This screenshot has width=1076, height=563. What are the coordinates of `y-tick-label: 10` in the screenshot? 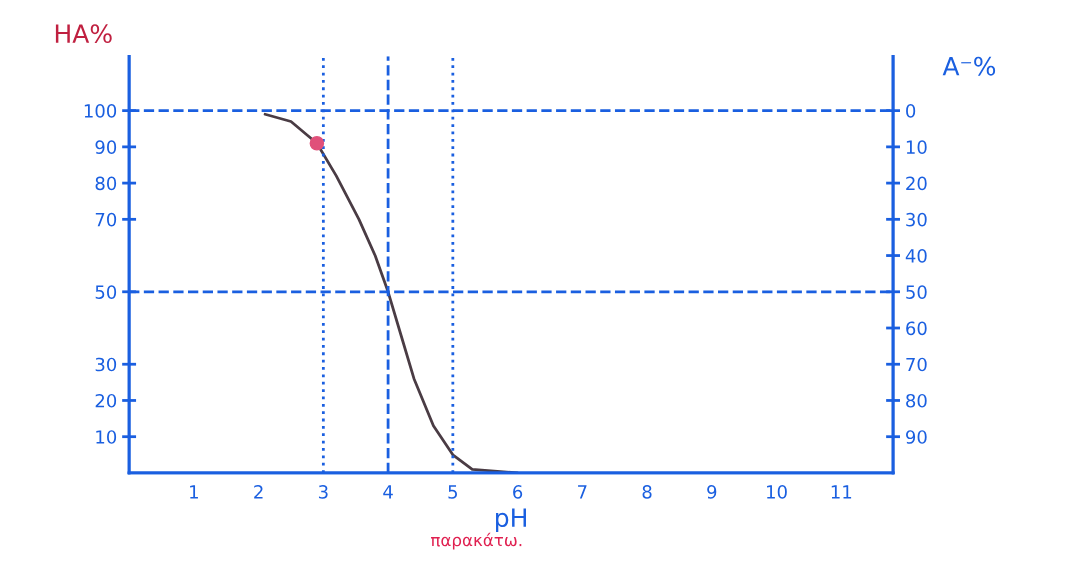 It's located at (106, 437).